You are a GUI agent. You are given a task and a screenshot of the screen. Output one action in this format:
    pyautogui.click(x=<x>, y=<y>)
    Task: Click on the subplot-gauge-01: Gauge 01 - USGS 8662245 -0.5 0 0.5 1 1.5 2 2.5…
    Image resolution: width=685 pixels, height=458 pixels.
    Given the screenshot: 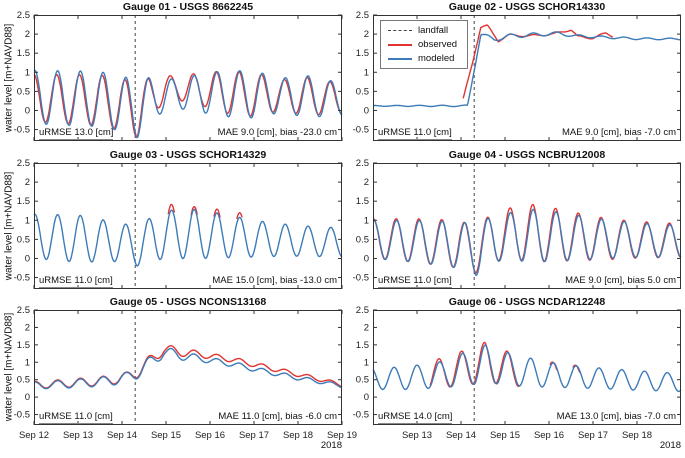 What is the action you would take?
    pyautogui.click(x=178, y=71)
    